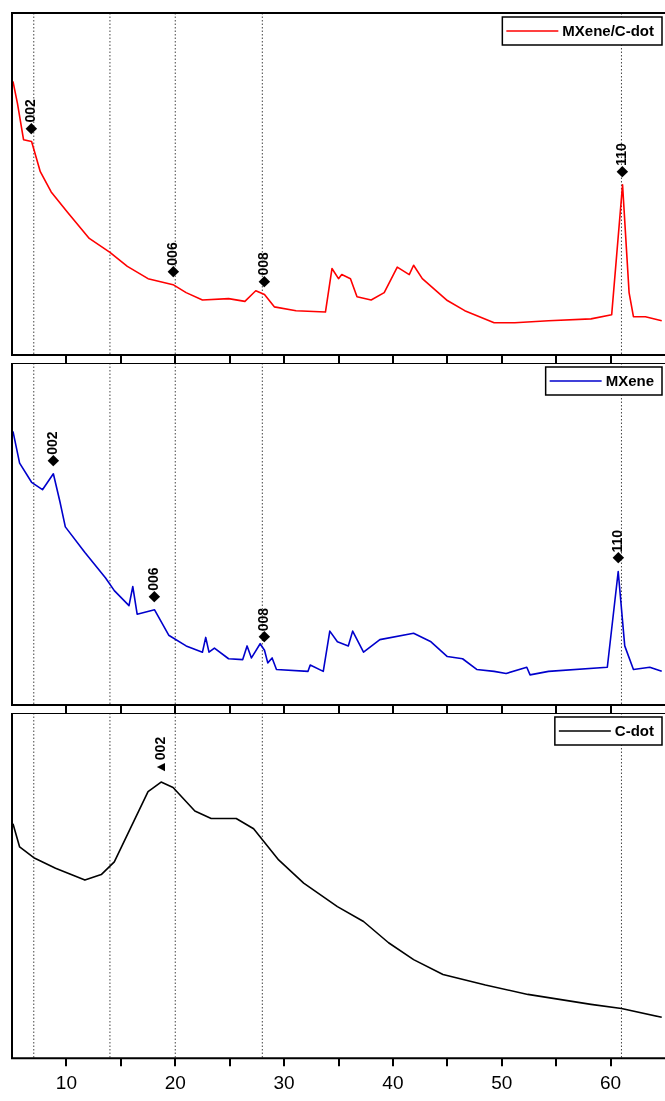 Image resolution: width=665 pixels, height=1101 pixels. I want to click on x-tick-label: 20, so click(175, 1082).